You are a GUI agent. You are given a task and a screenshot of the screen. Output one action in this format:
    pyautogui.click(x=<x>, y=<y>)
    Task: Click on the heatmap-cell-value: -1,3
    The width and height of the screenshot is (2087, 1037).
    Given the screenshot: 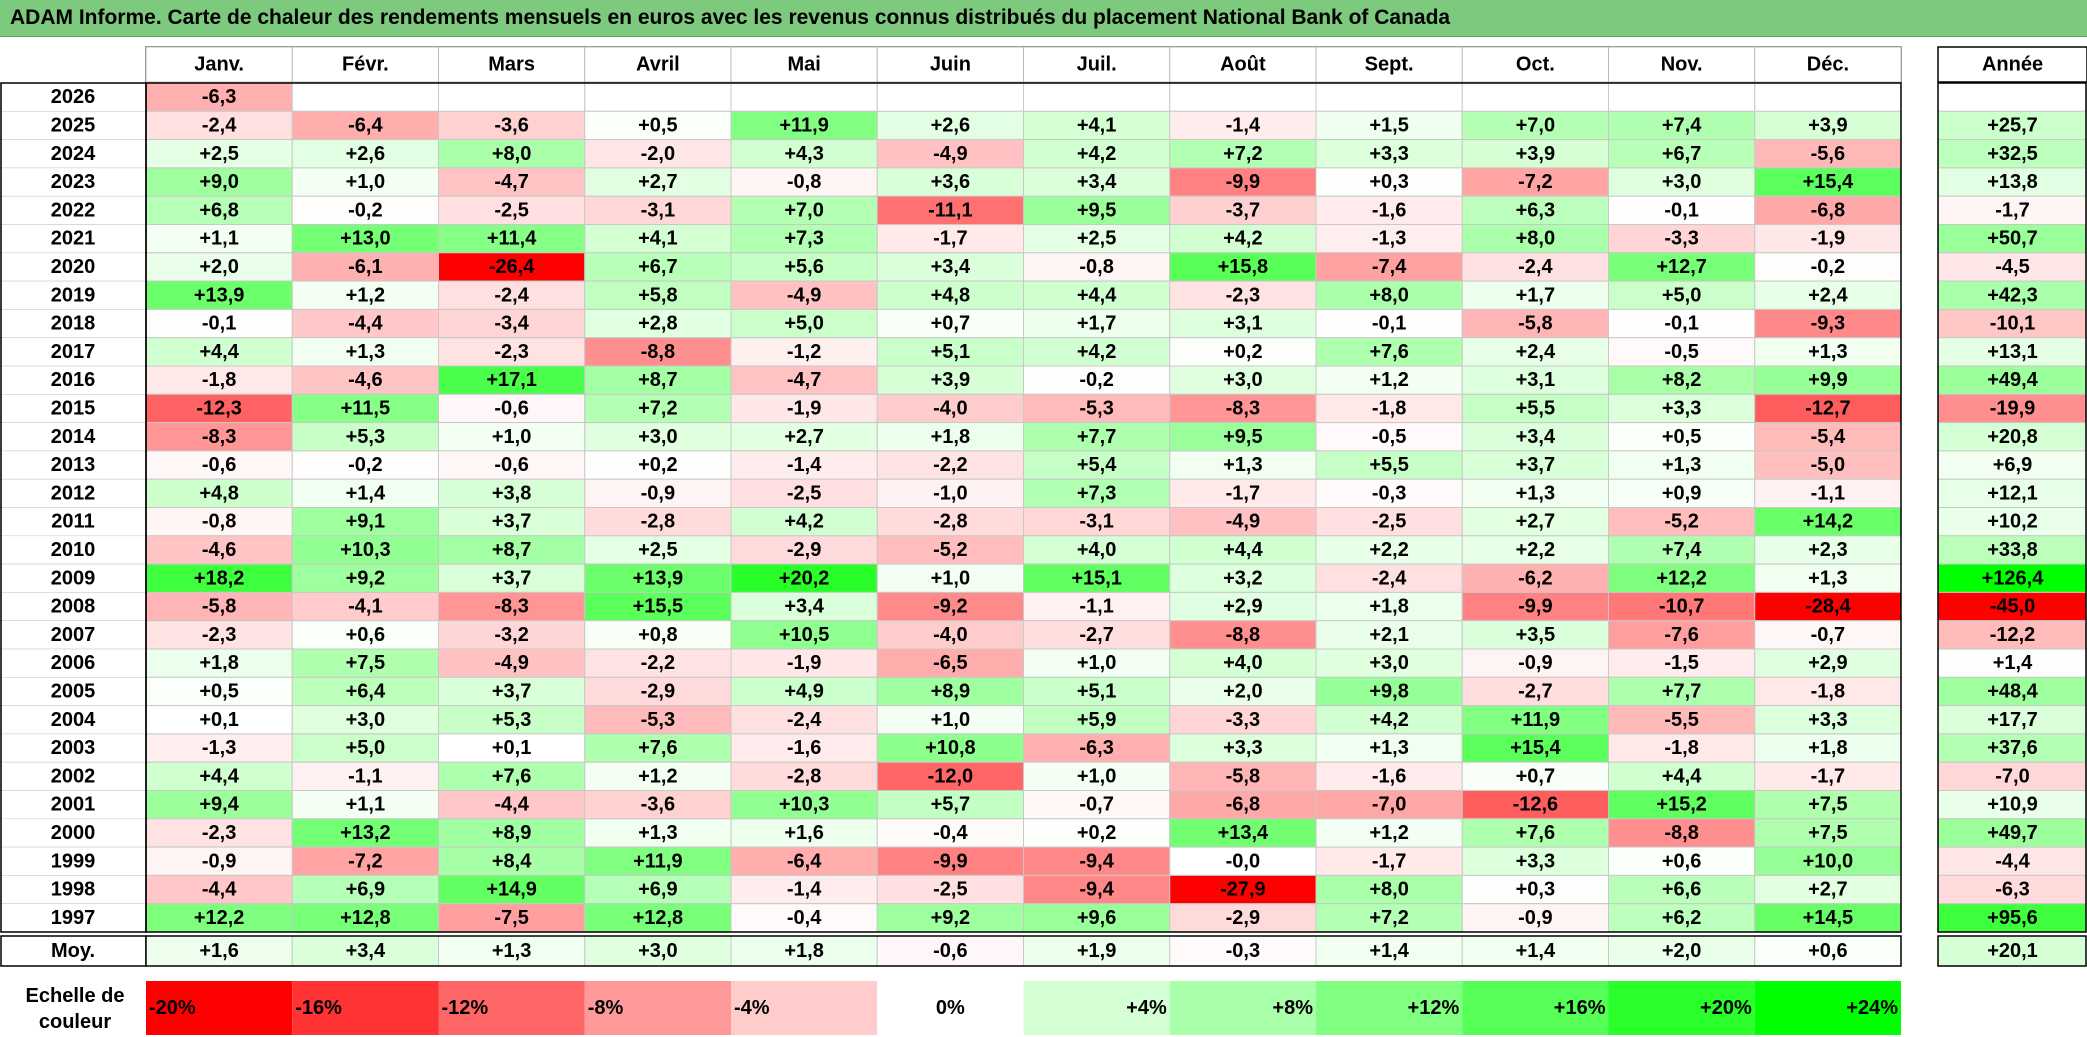 What is the action you would take?
    pyautogui.click(x=1389, y=239)
    